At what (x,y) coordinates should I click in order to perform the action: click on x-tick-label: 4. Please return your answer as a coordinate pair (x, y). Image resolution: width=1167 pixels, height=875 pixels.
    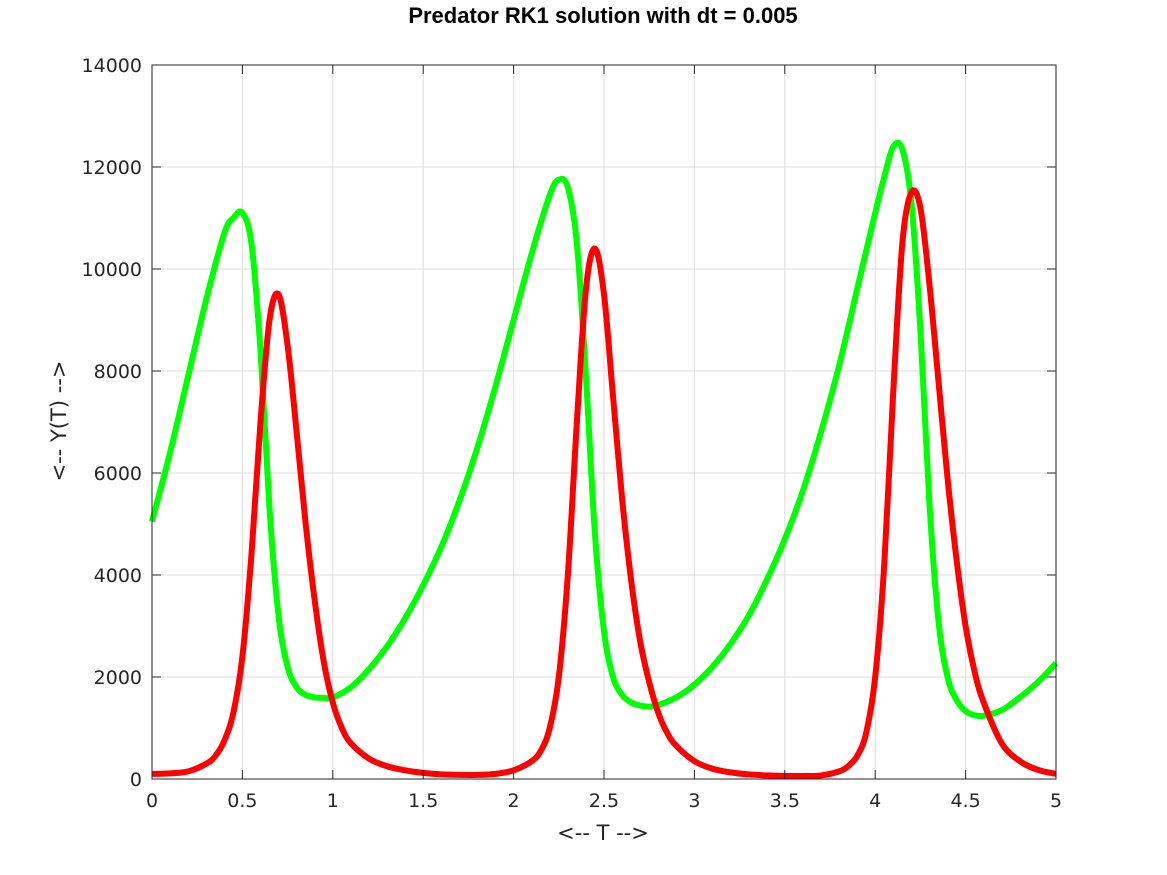
    Looking at the image, I should click on (875, 801).